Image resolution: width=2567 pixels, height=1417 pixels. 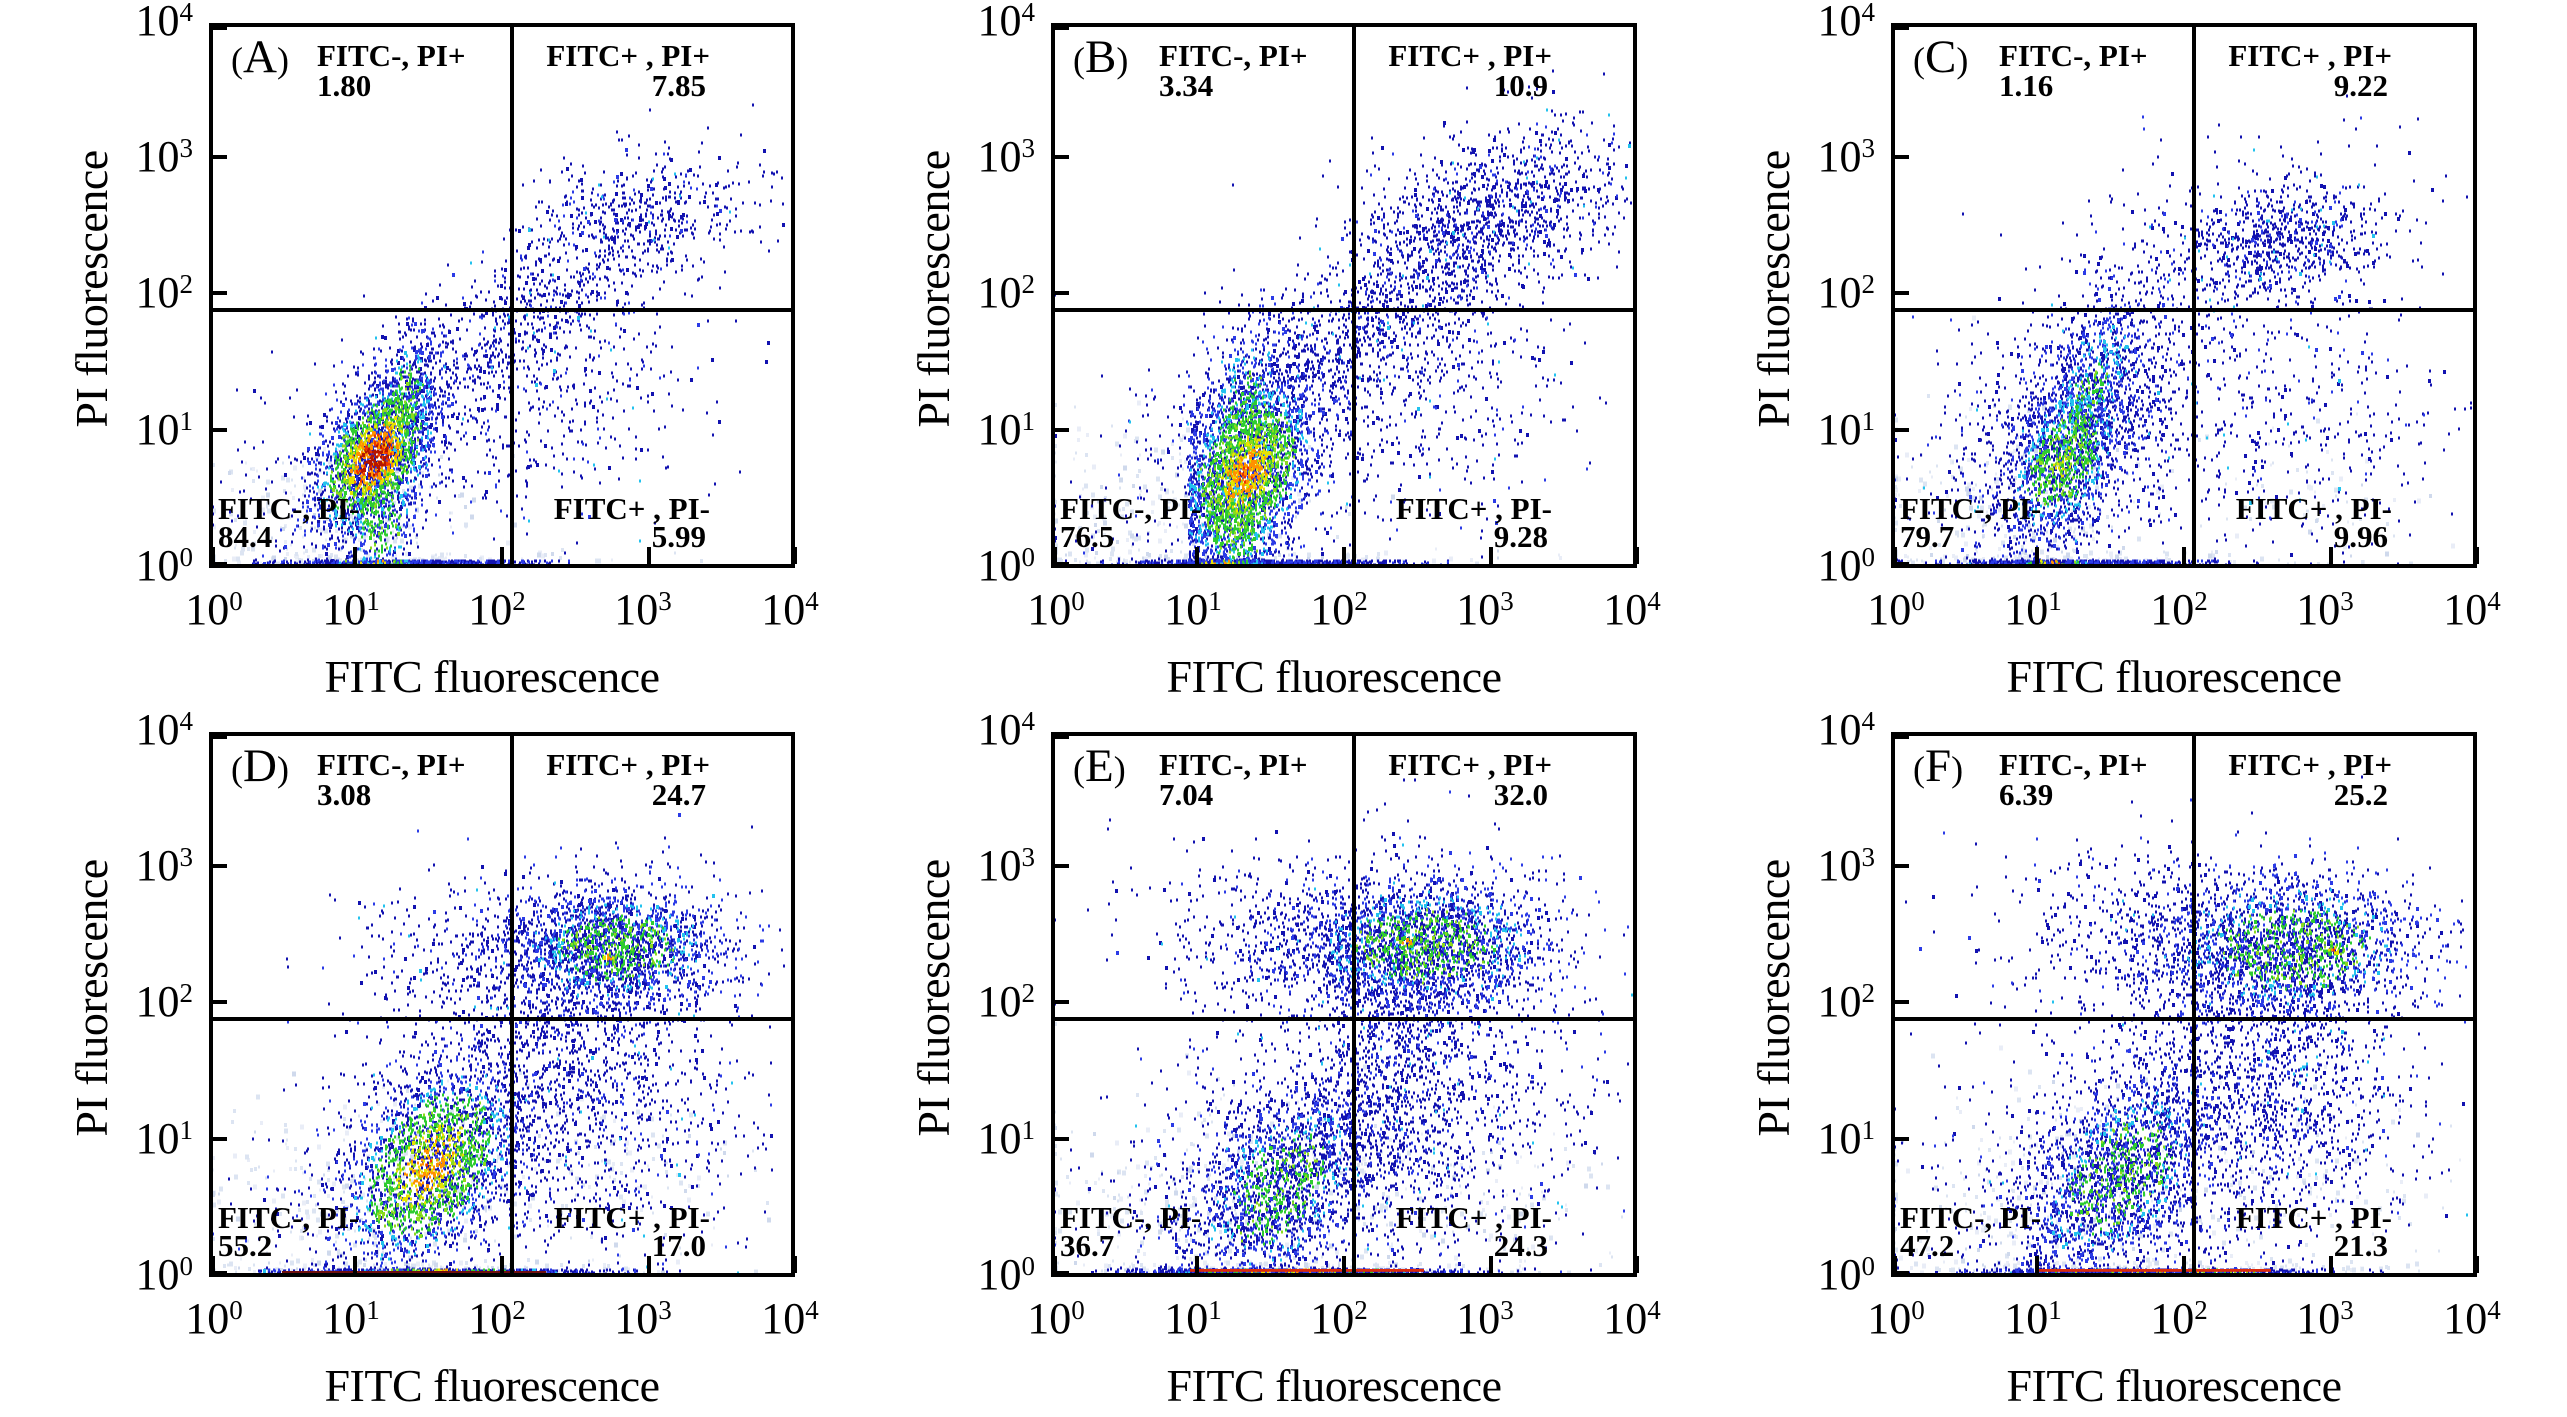 What do you see at coordinates (1100, 57) in the screenshot?
I see `svg-text: (B)` at bounding box center [1100, 57].